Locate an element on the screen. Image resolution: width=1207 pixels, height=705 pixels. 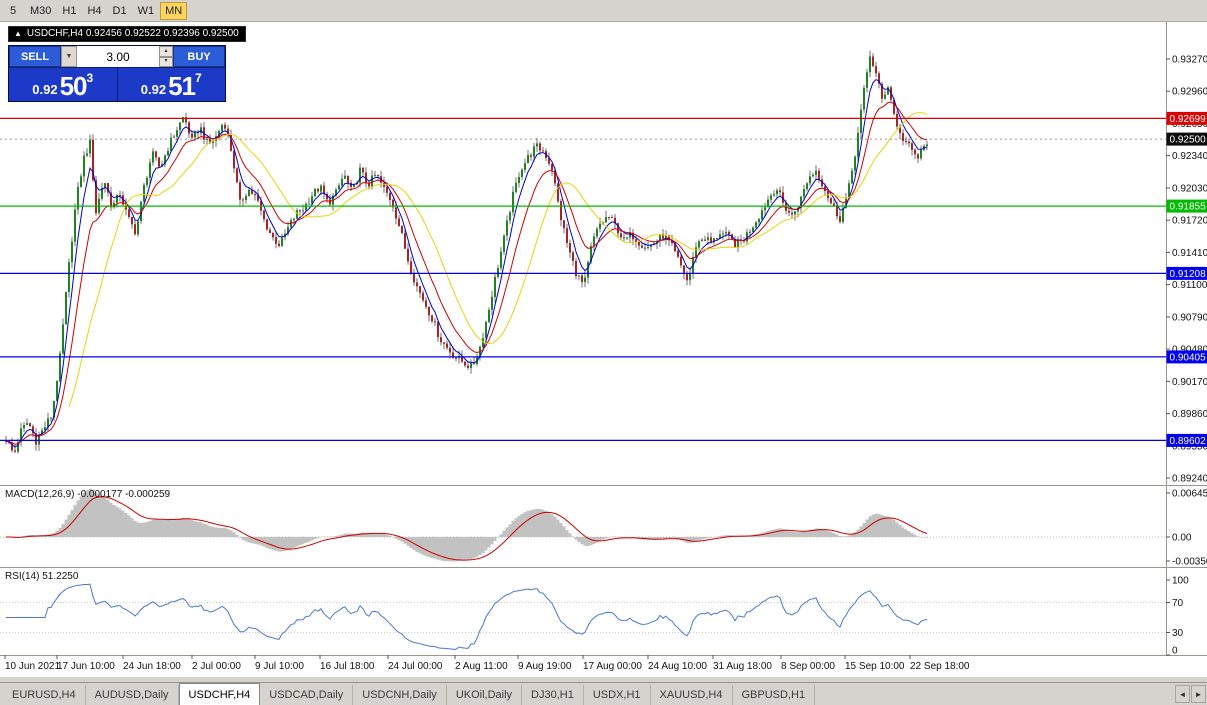
volume-dropdown-button: ▼ is located at coordinates (69, 56).